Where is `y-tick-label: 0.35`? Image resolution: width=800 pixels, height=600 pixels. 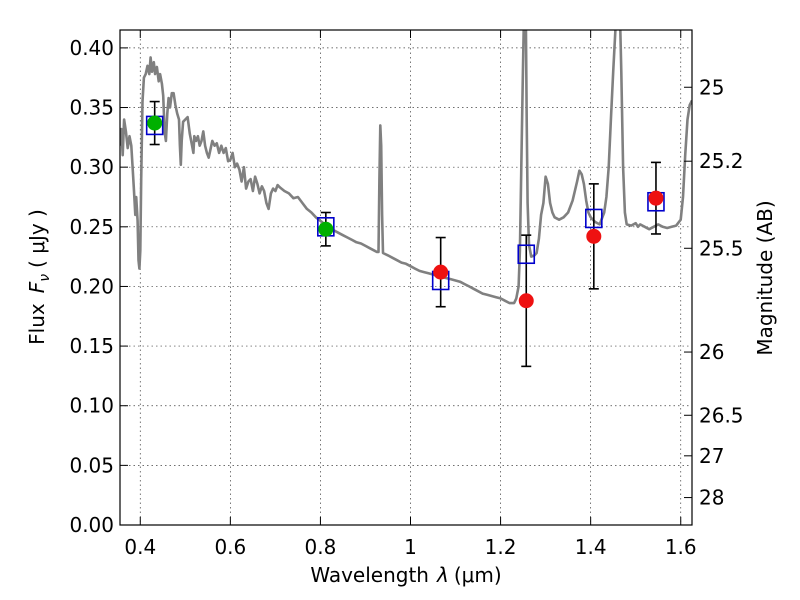
y-tick-label: 0.35 is located at coordinates (91, 108).